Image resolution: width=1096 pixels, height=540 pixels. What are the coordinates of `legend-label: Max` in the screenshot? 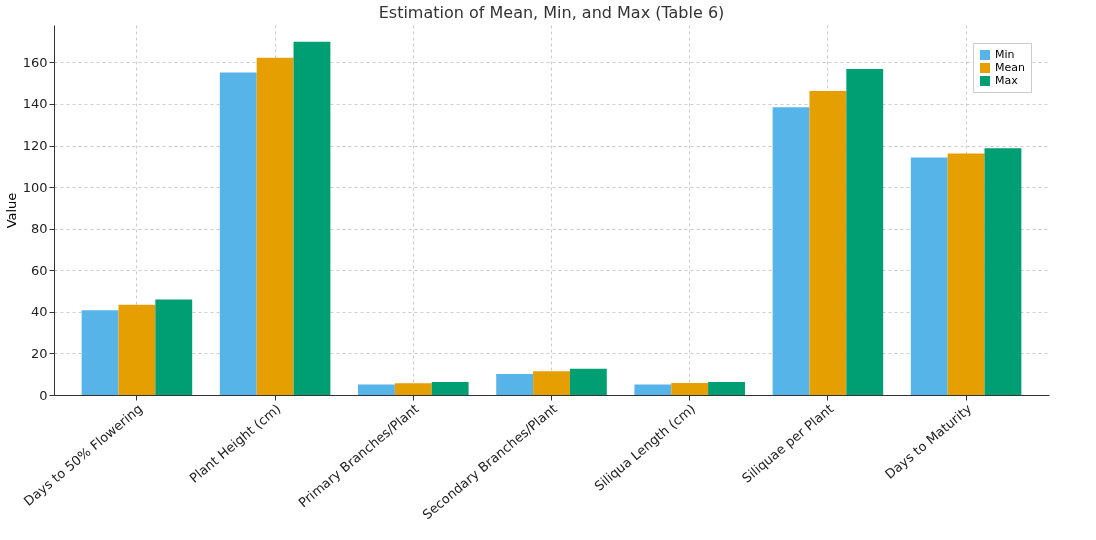 It's located at (1007, 80).